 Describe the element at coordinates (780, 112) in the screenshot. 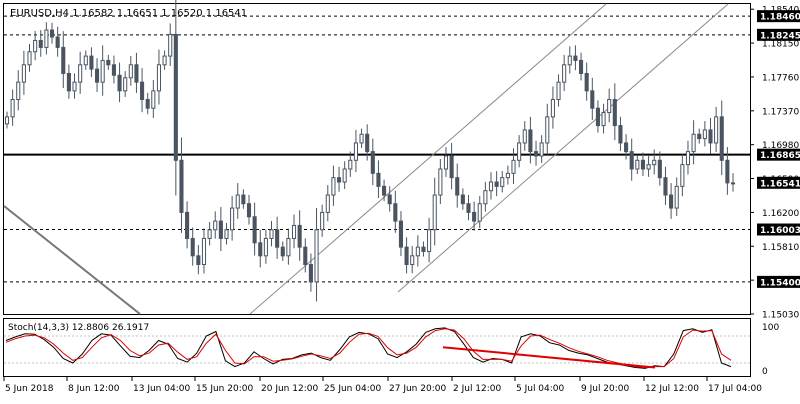

I see `price-tick-label: 1.17370` at that location.